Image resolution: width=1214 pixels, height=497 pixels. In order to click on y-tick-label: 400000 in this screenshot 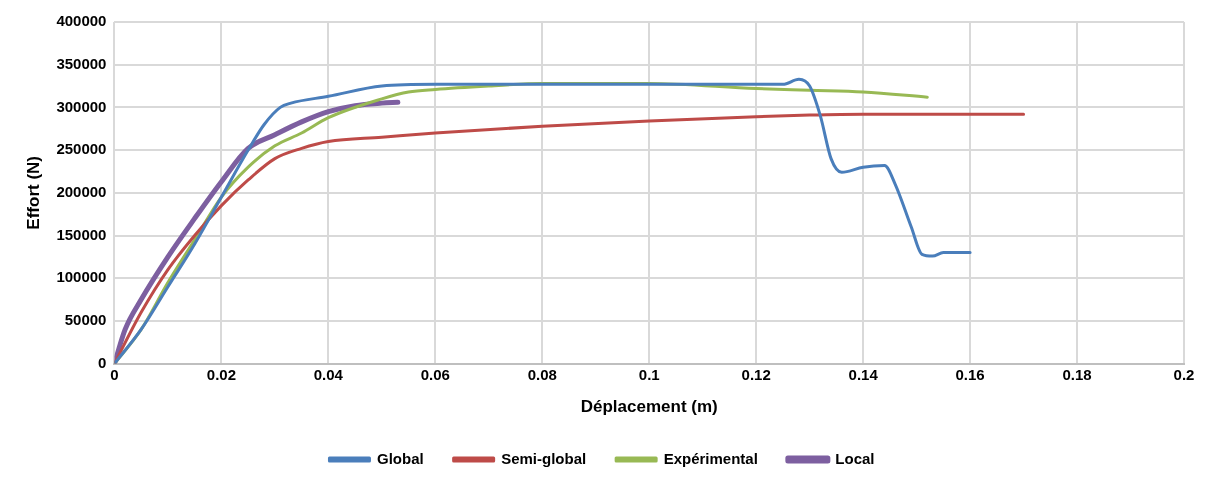, I will do `click(81, 21)`.